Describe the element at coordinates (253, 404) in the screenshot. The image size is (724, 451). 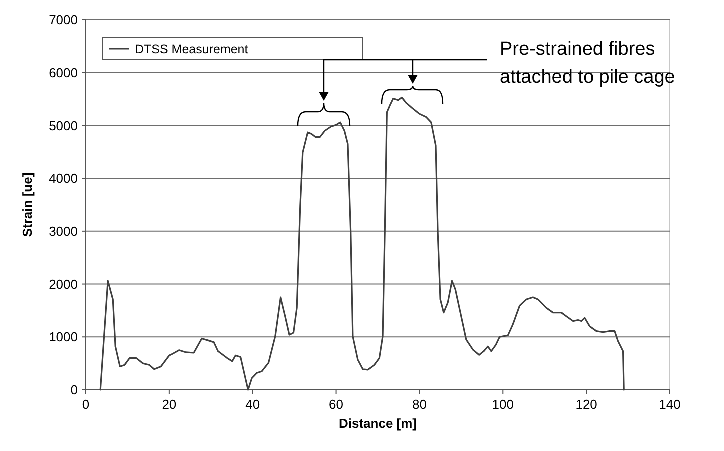
I see `x-tick-label: 40` at that location.